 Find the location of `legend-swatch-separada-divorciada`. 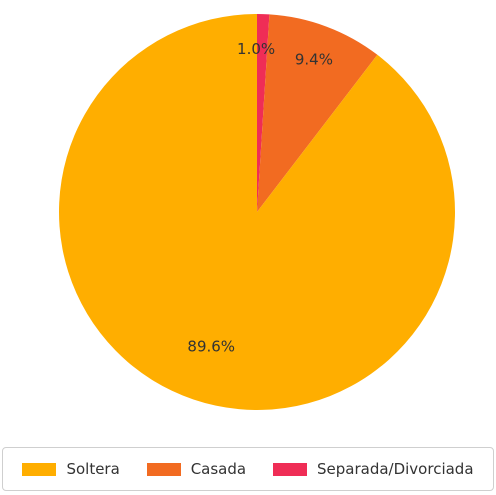

legend-swatch-separada-divorciada is located at coordinates (290, 469).